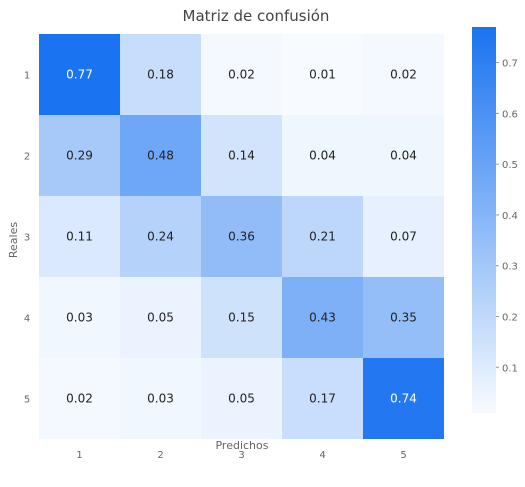 This screenshot has height=487, width=525. I want to click on cell-value-label: 0.43, so click(322, 318).